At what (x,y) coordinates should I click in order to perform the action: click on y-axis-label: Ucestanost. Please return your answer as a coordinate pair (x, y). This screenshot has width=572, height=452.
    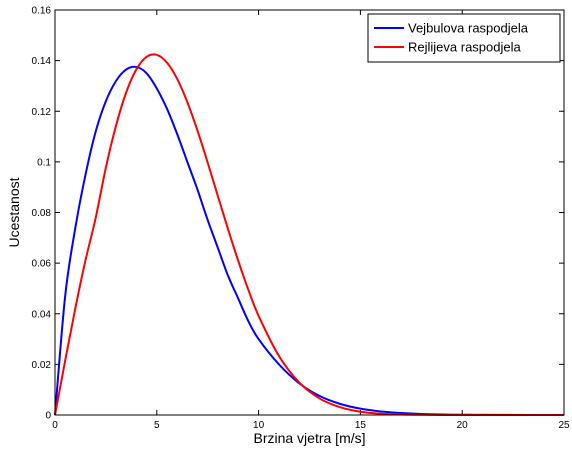
    Looking at the image, I should click on (14, 212).